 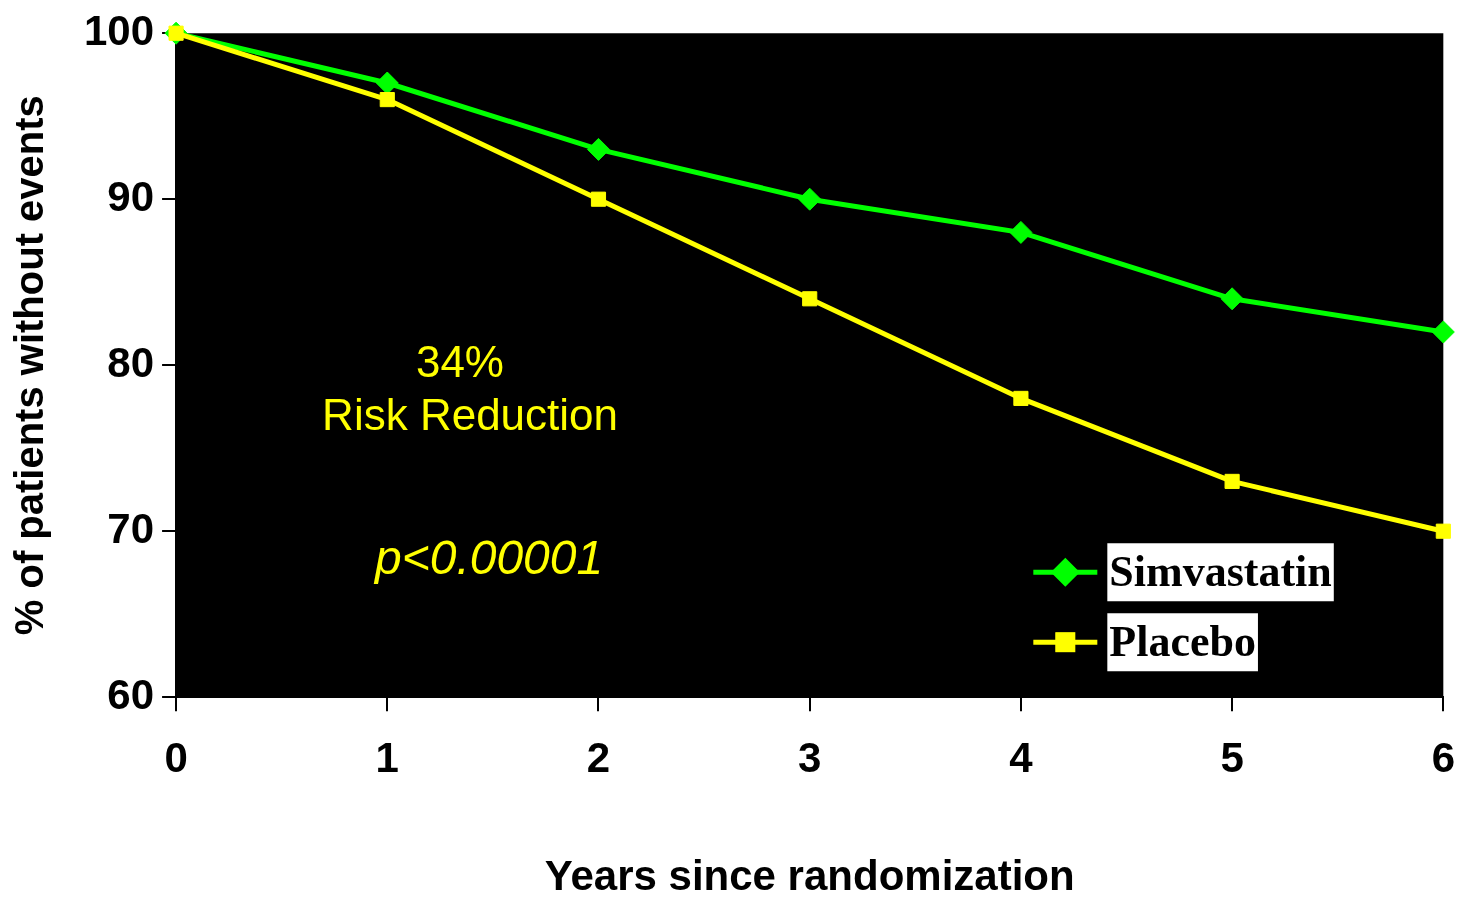 I want to click on y-tick-label: 80, so click(x=131, y=362).